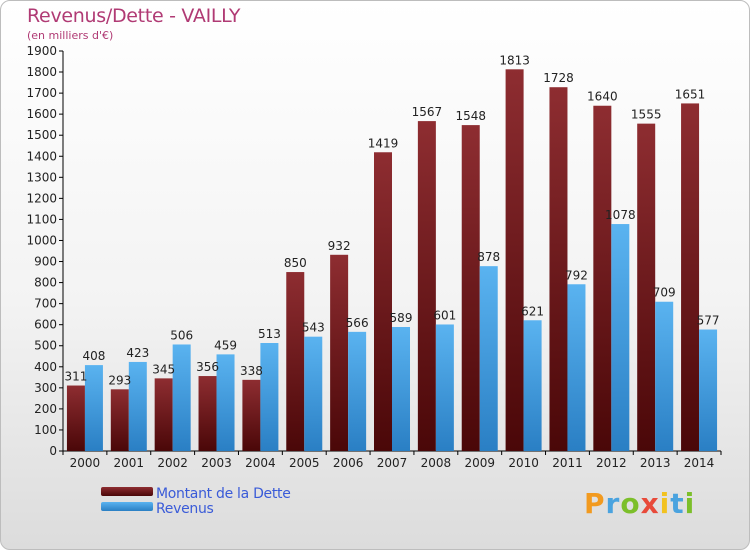 The image size is (750, 550). Describe the element at coordinates (137, 353) in the screenshot. I see `data-label-revenue: 423` at that location.